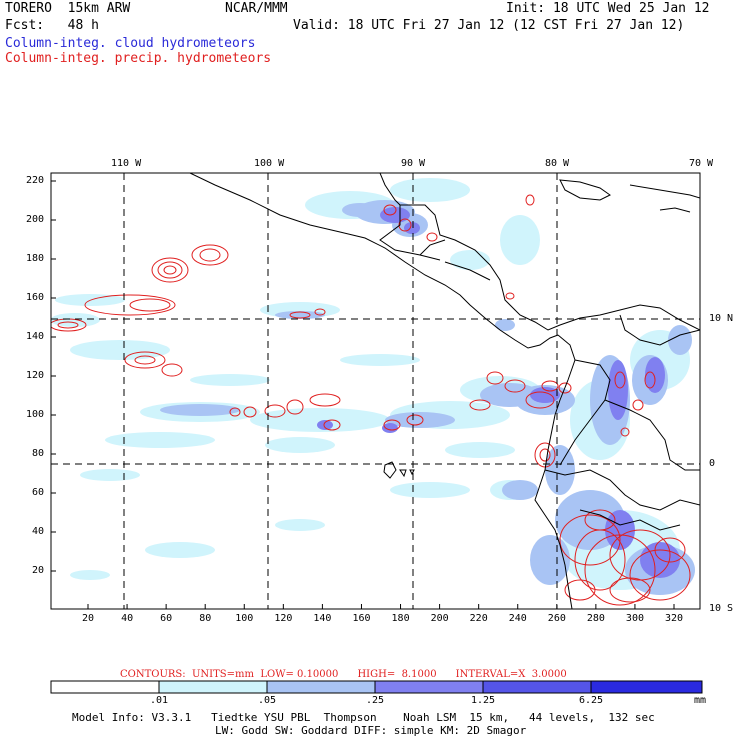  Describe the element at coordinates (269, 163) in the screenshot. I see `lon-label-100w: 100 W` at that location.